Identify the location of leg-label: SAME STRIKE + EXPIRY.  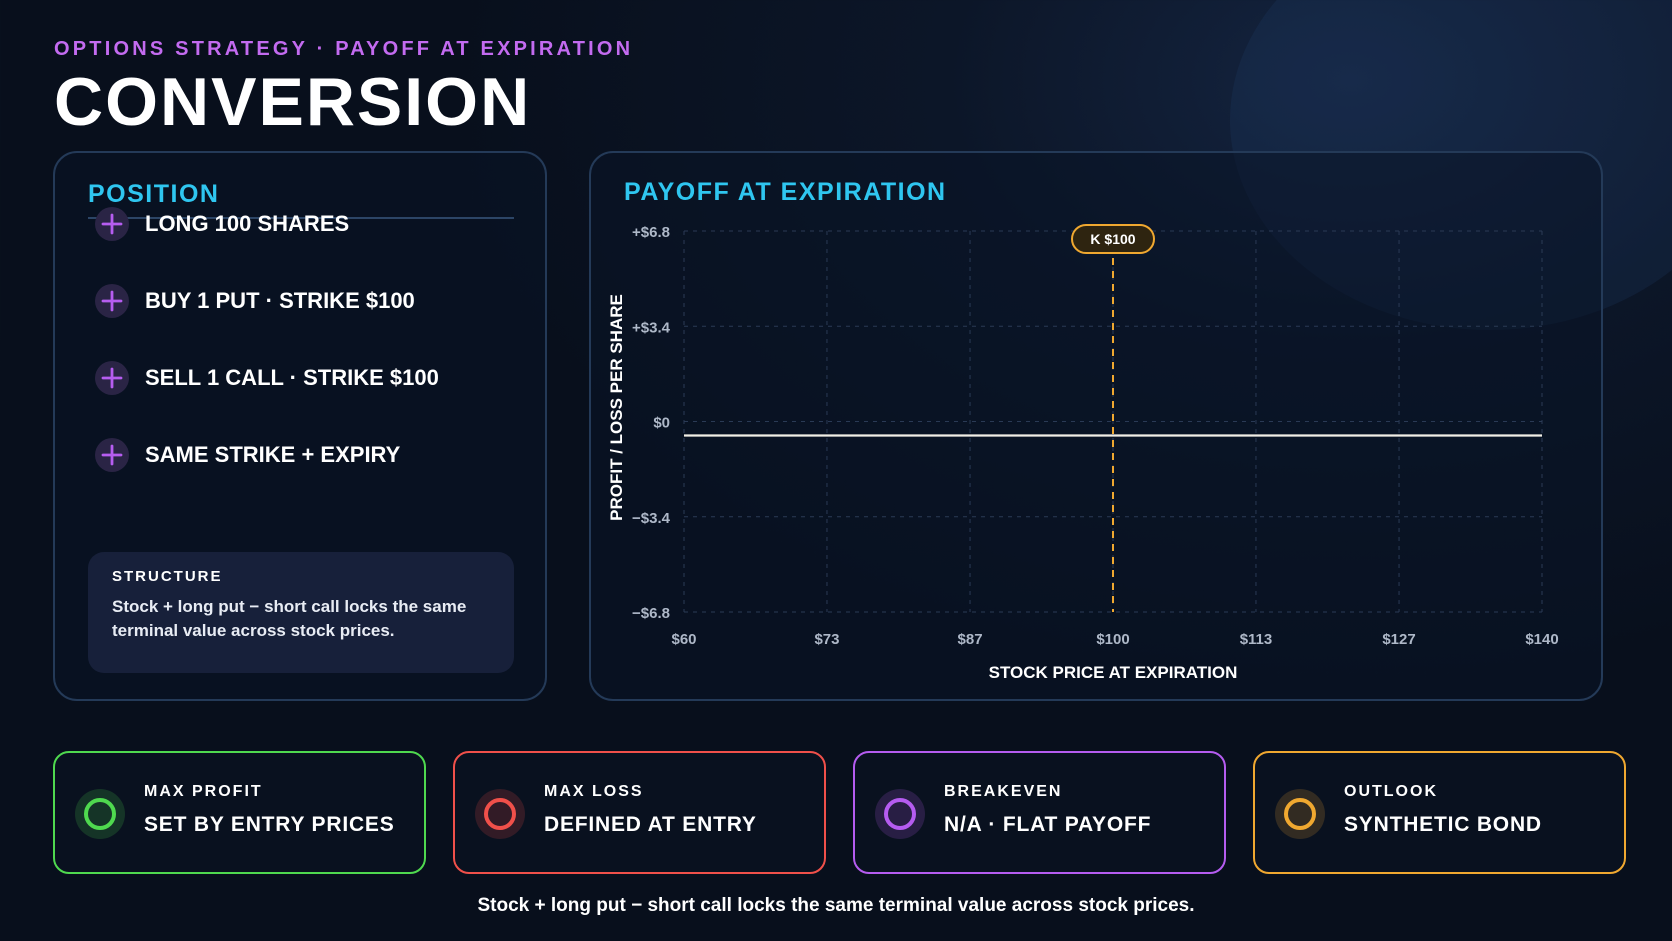
(273, 454).